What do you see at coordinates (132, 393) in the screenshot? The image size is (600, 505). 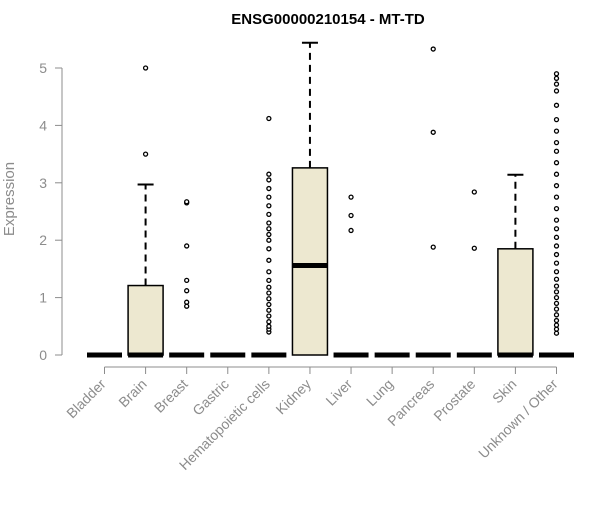 I see `x-tick-label: Brain` at bounding box center [132, 393].